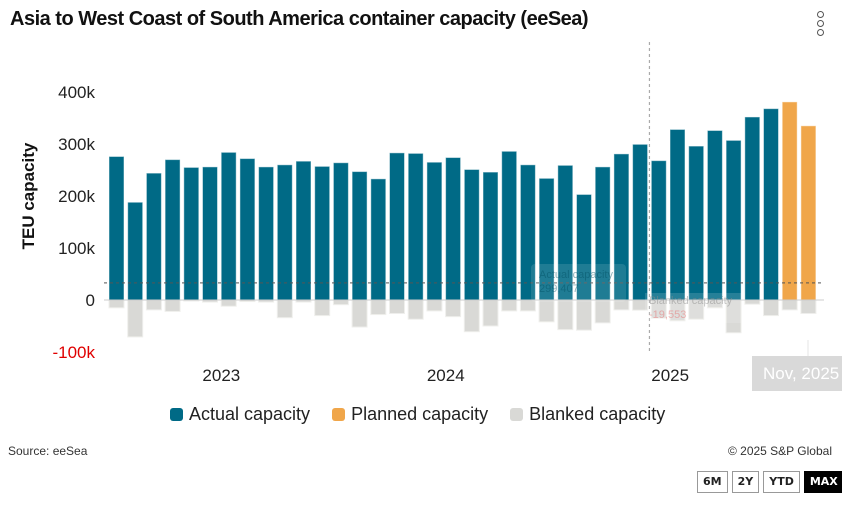 This screenshot has width=842, height=519. I want to click on range-button-6m: 6M, so click(712, 482).